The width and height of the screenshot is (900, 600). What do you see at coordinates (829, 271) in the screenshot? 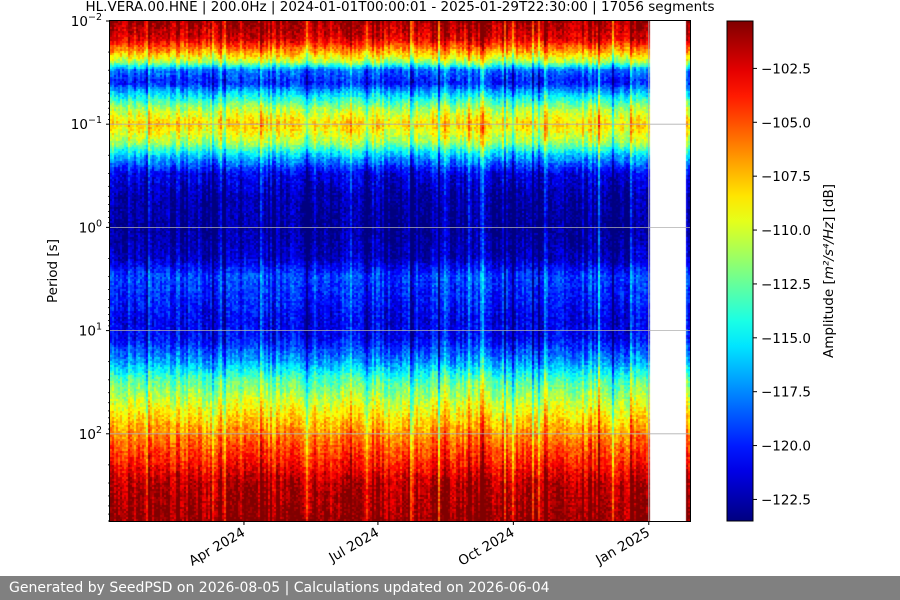
I see `colorbar-label: Amplitude [m²/s⁴/Hz] [dB]` at bounding box center [829, 271].